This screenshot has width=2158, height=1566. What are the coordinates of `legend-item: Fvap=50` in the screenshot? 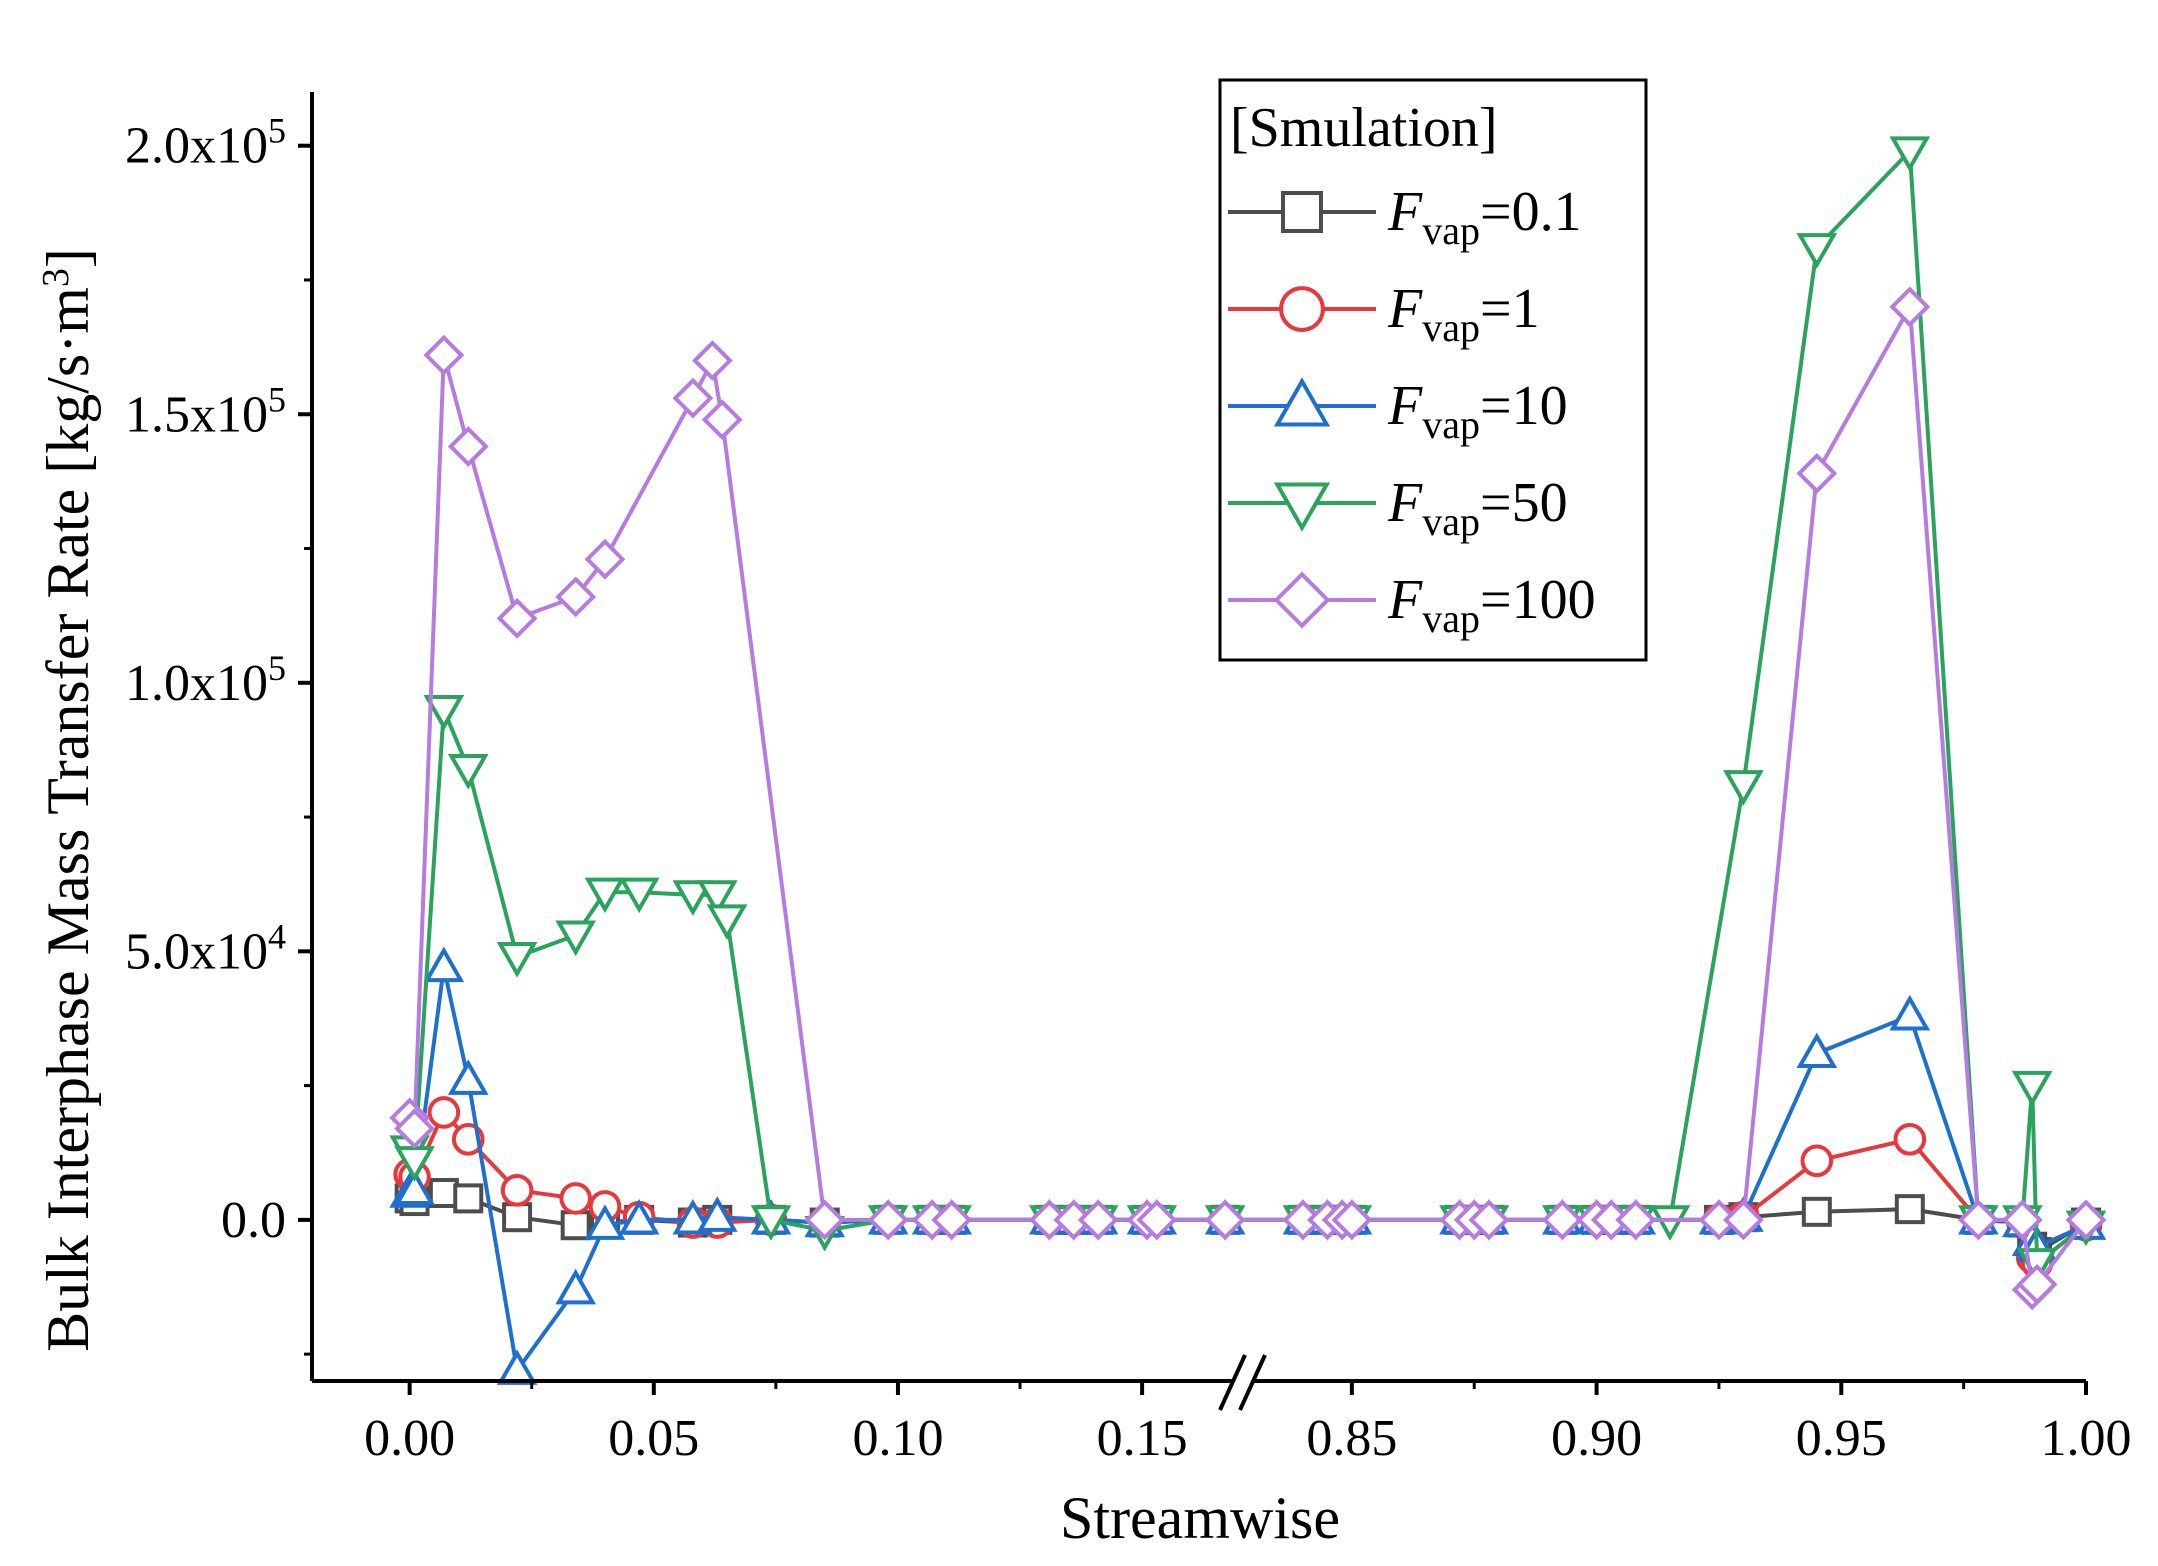 It's located at (1398, 508).